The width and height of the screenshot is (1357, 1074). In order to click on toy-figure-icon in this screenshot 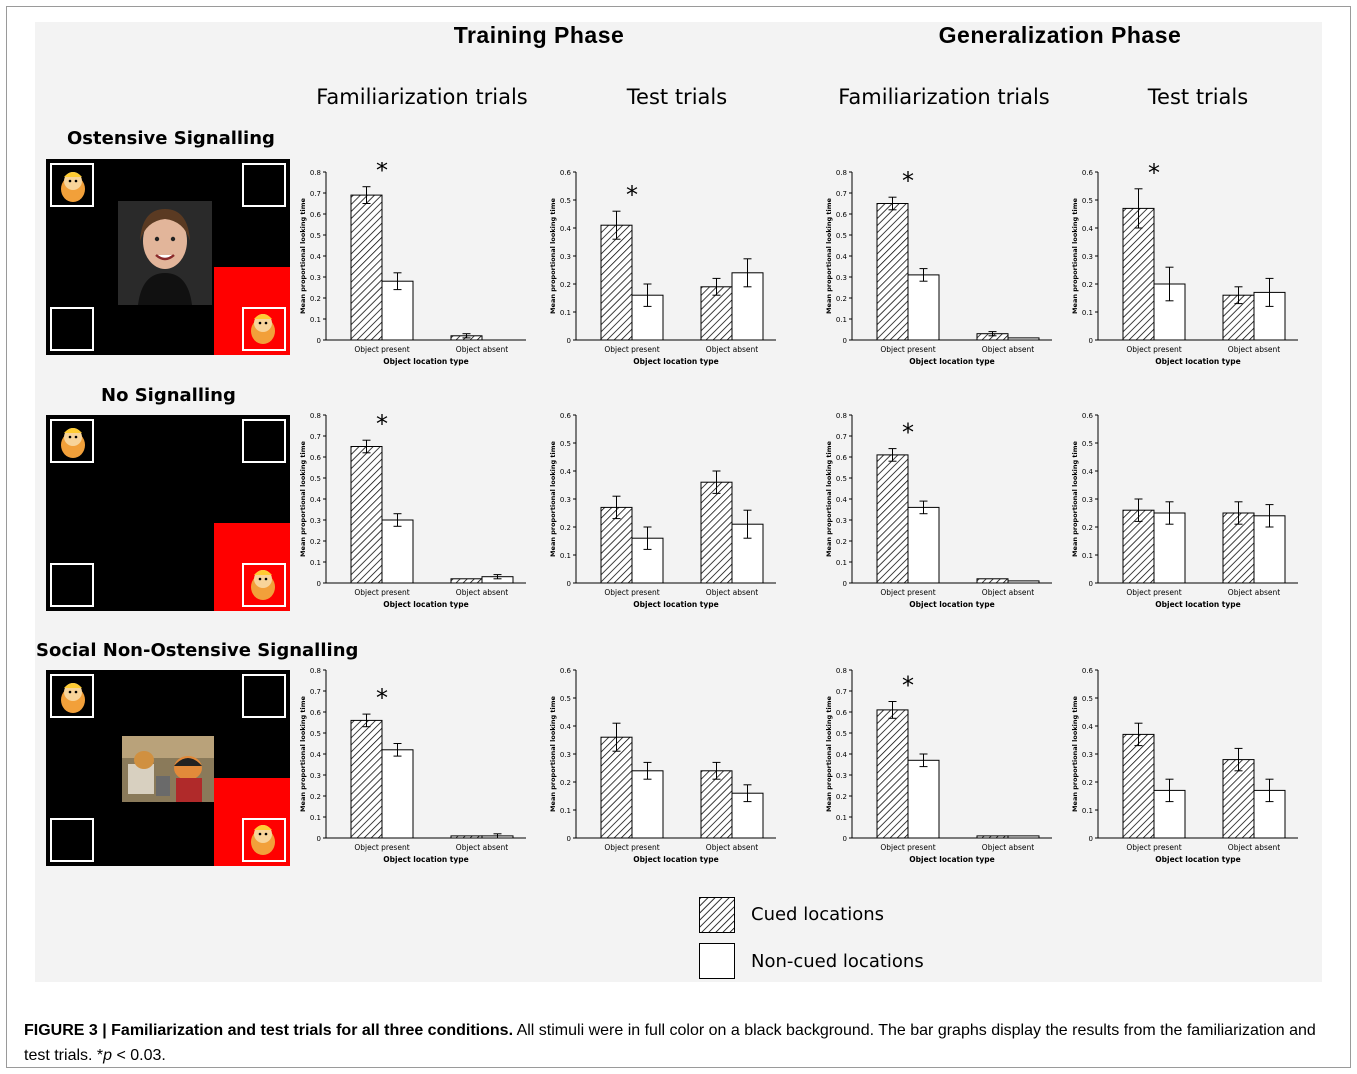, I will do `click(263, 840)`.